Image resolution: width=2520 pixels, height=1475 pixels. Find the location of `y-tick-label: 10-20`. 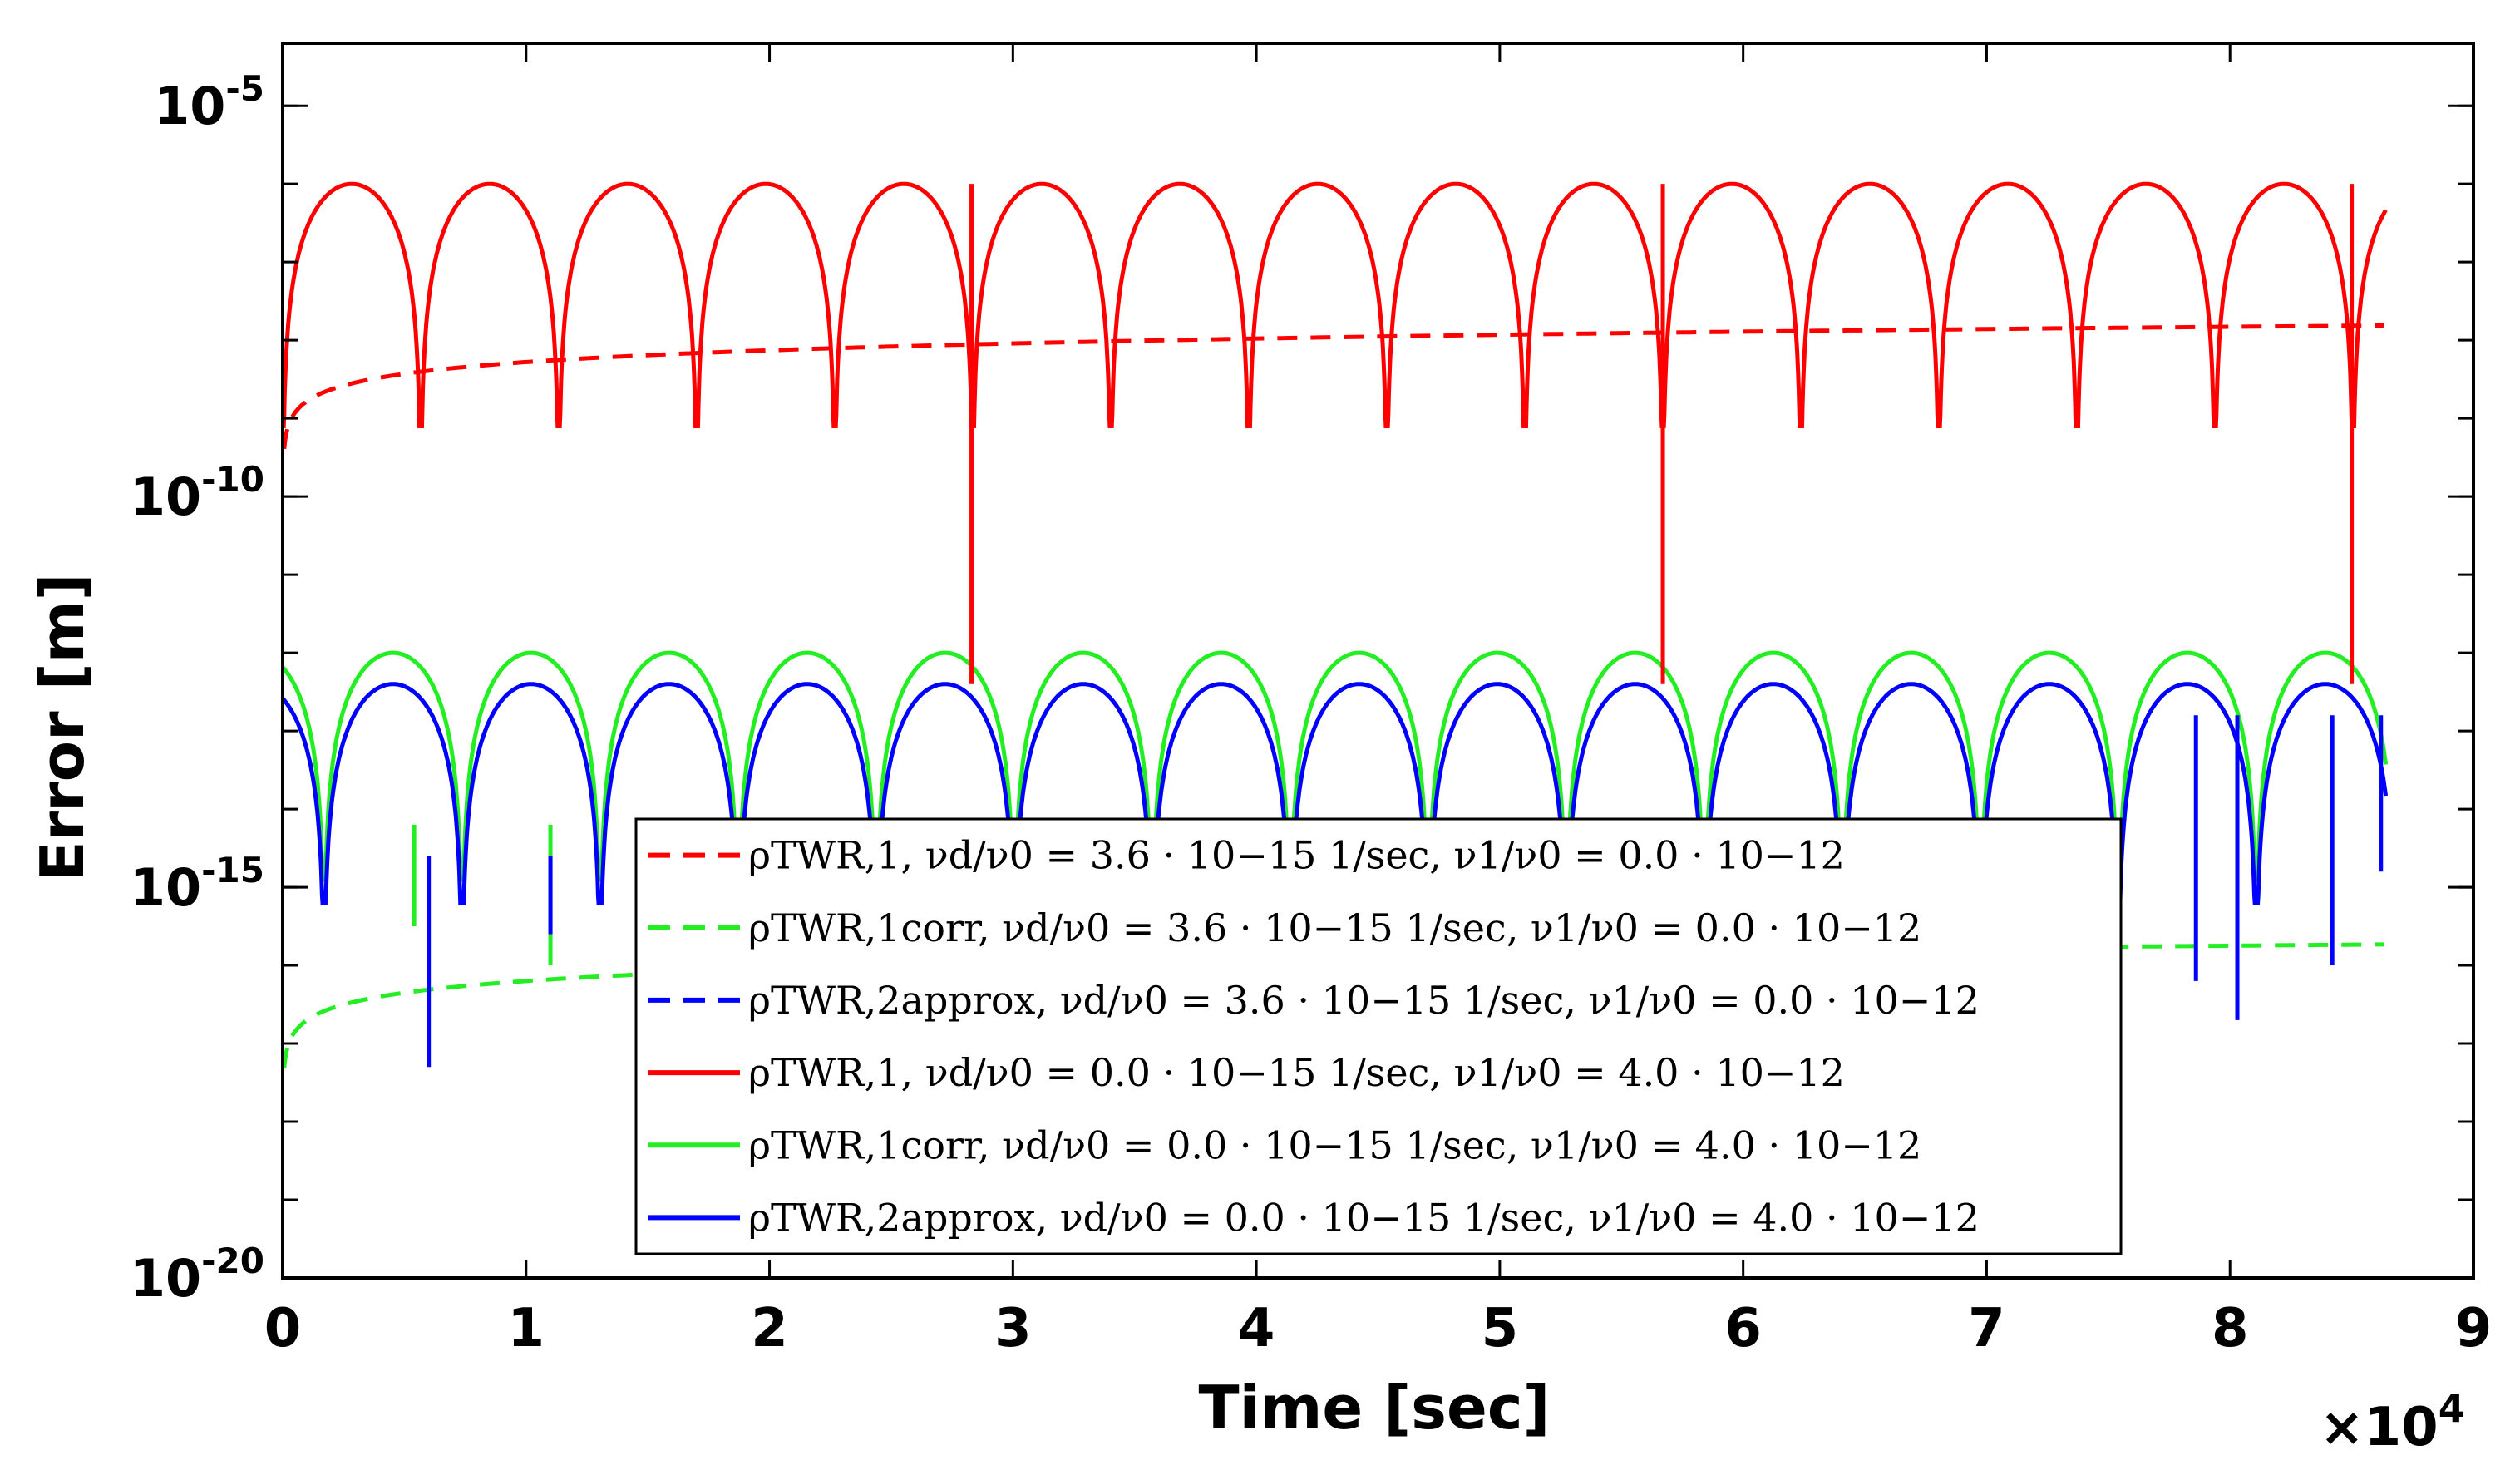

y-tick-label: 10-20 is located at coordinates (197, 1275).